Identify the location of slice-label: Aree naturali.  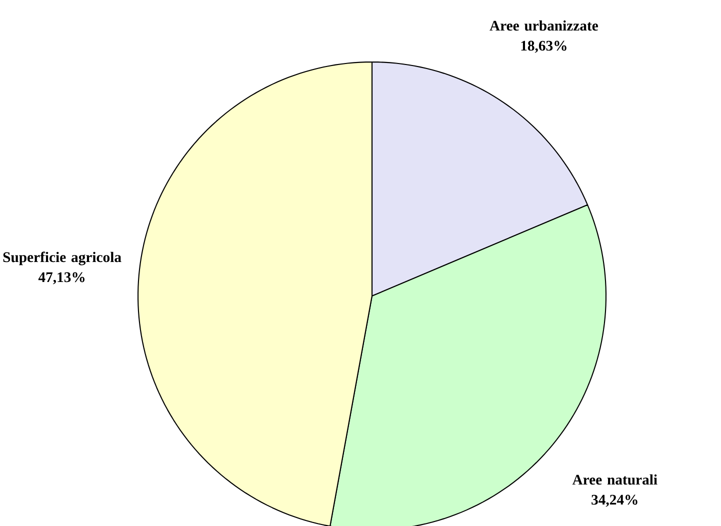
(615, 479).